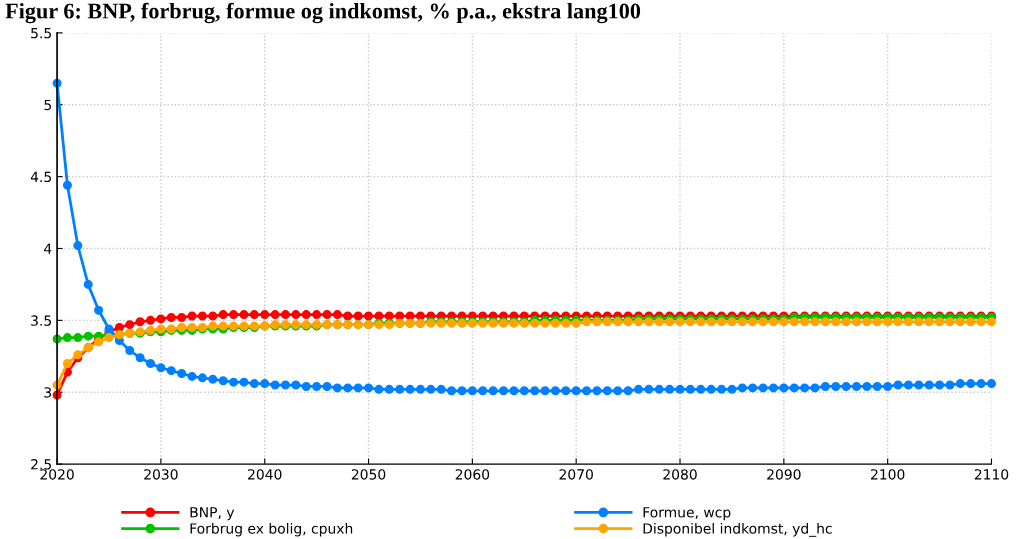  I want to click on x-tick-label: 2060, so click(472, 474).